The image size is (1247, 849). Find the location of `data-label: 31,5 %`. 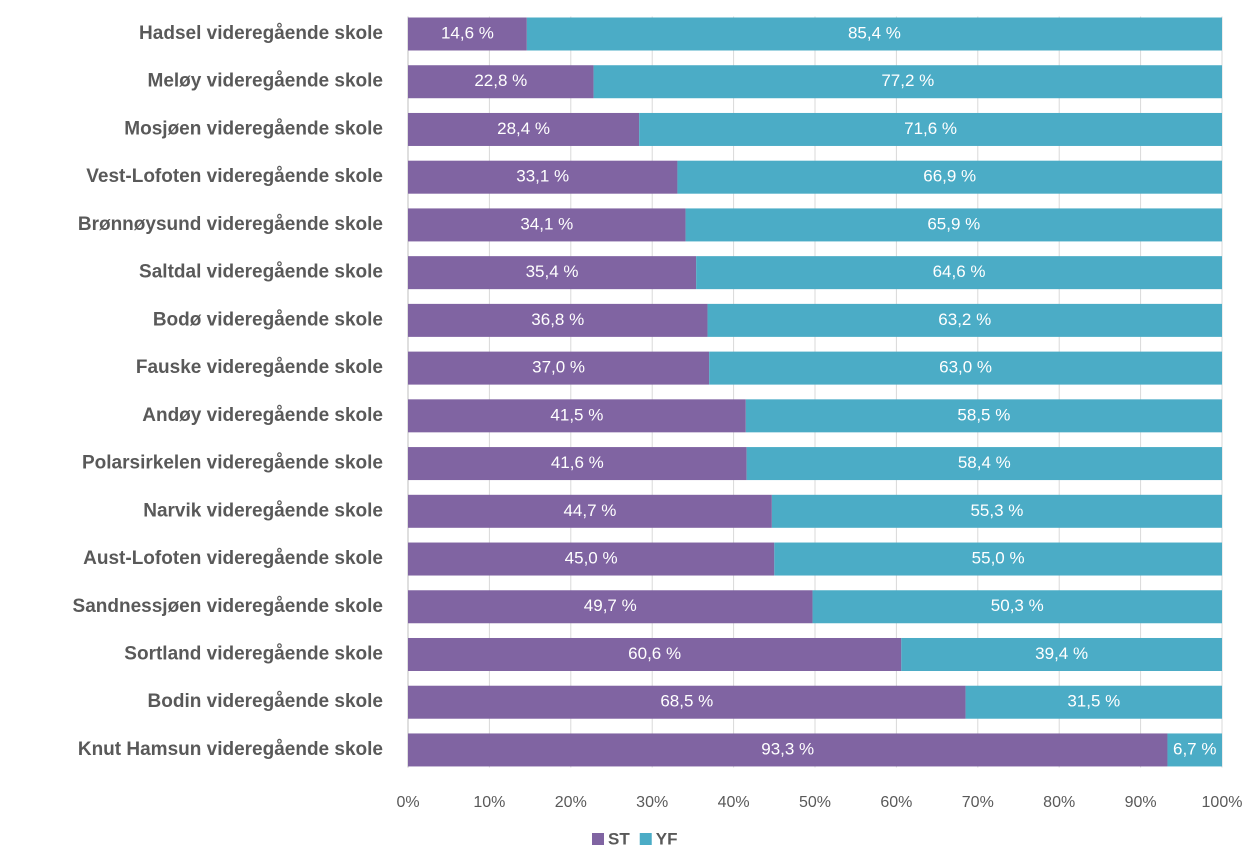

data-label: 31,5 % is located at coordinates (1093, 701).